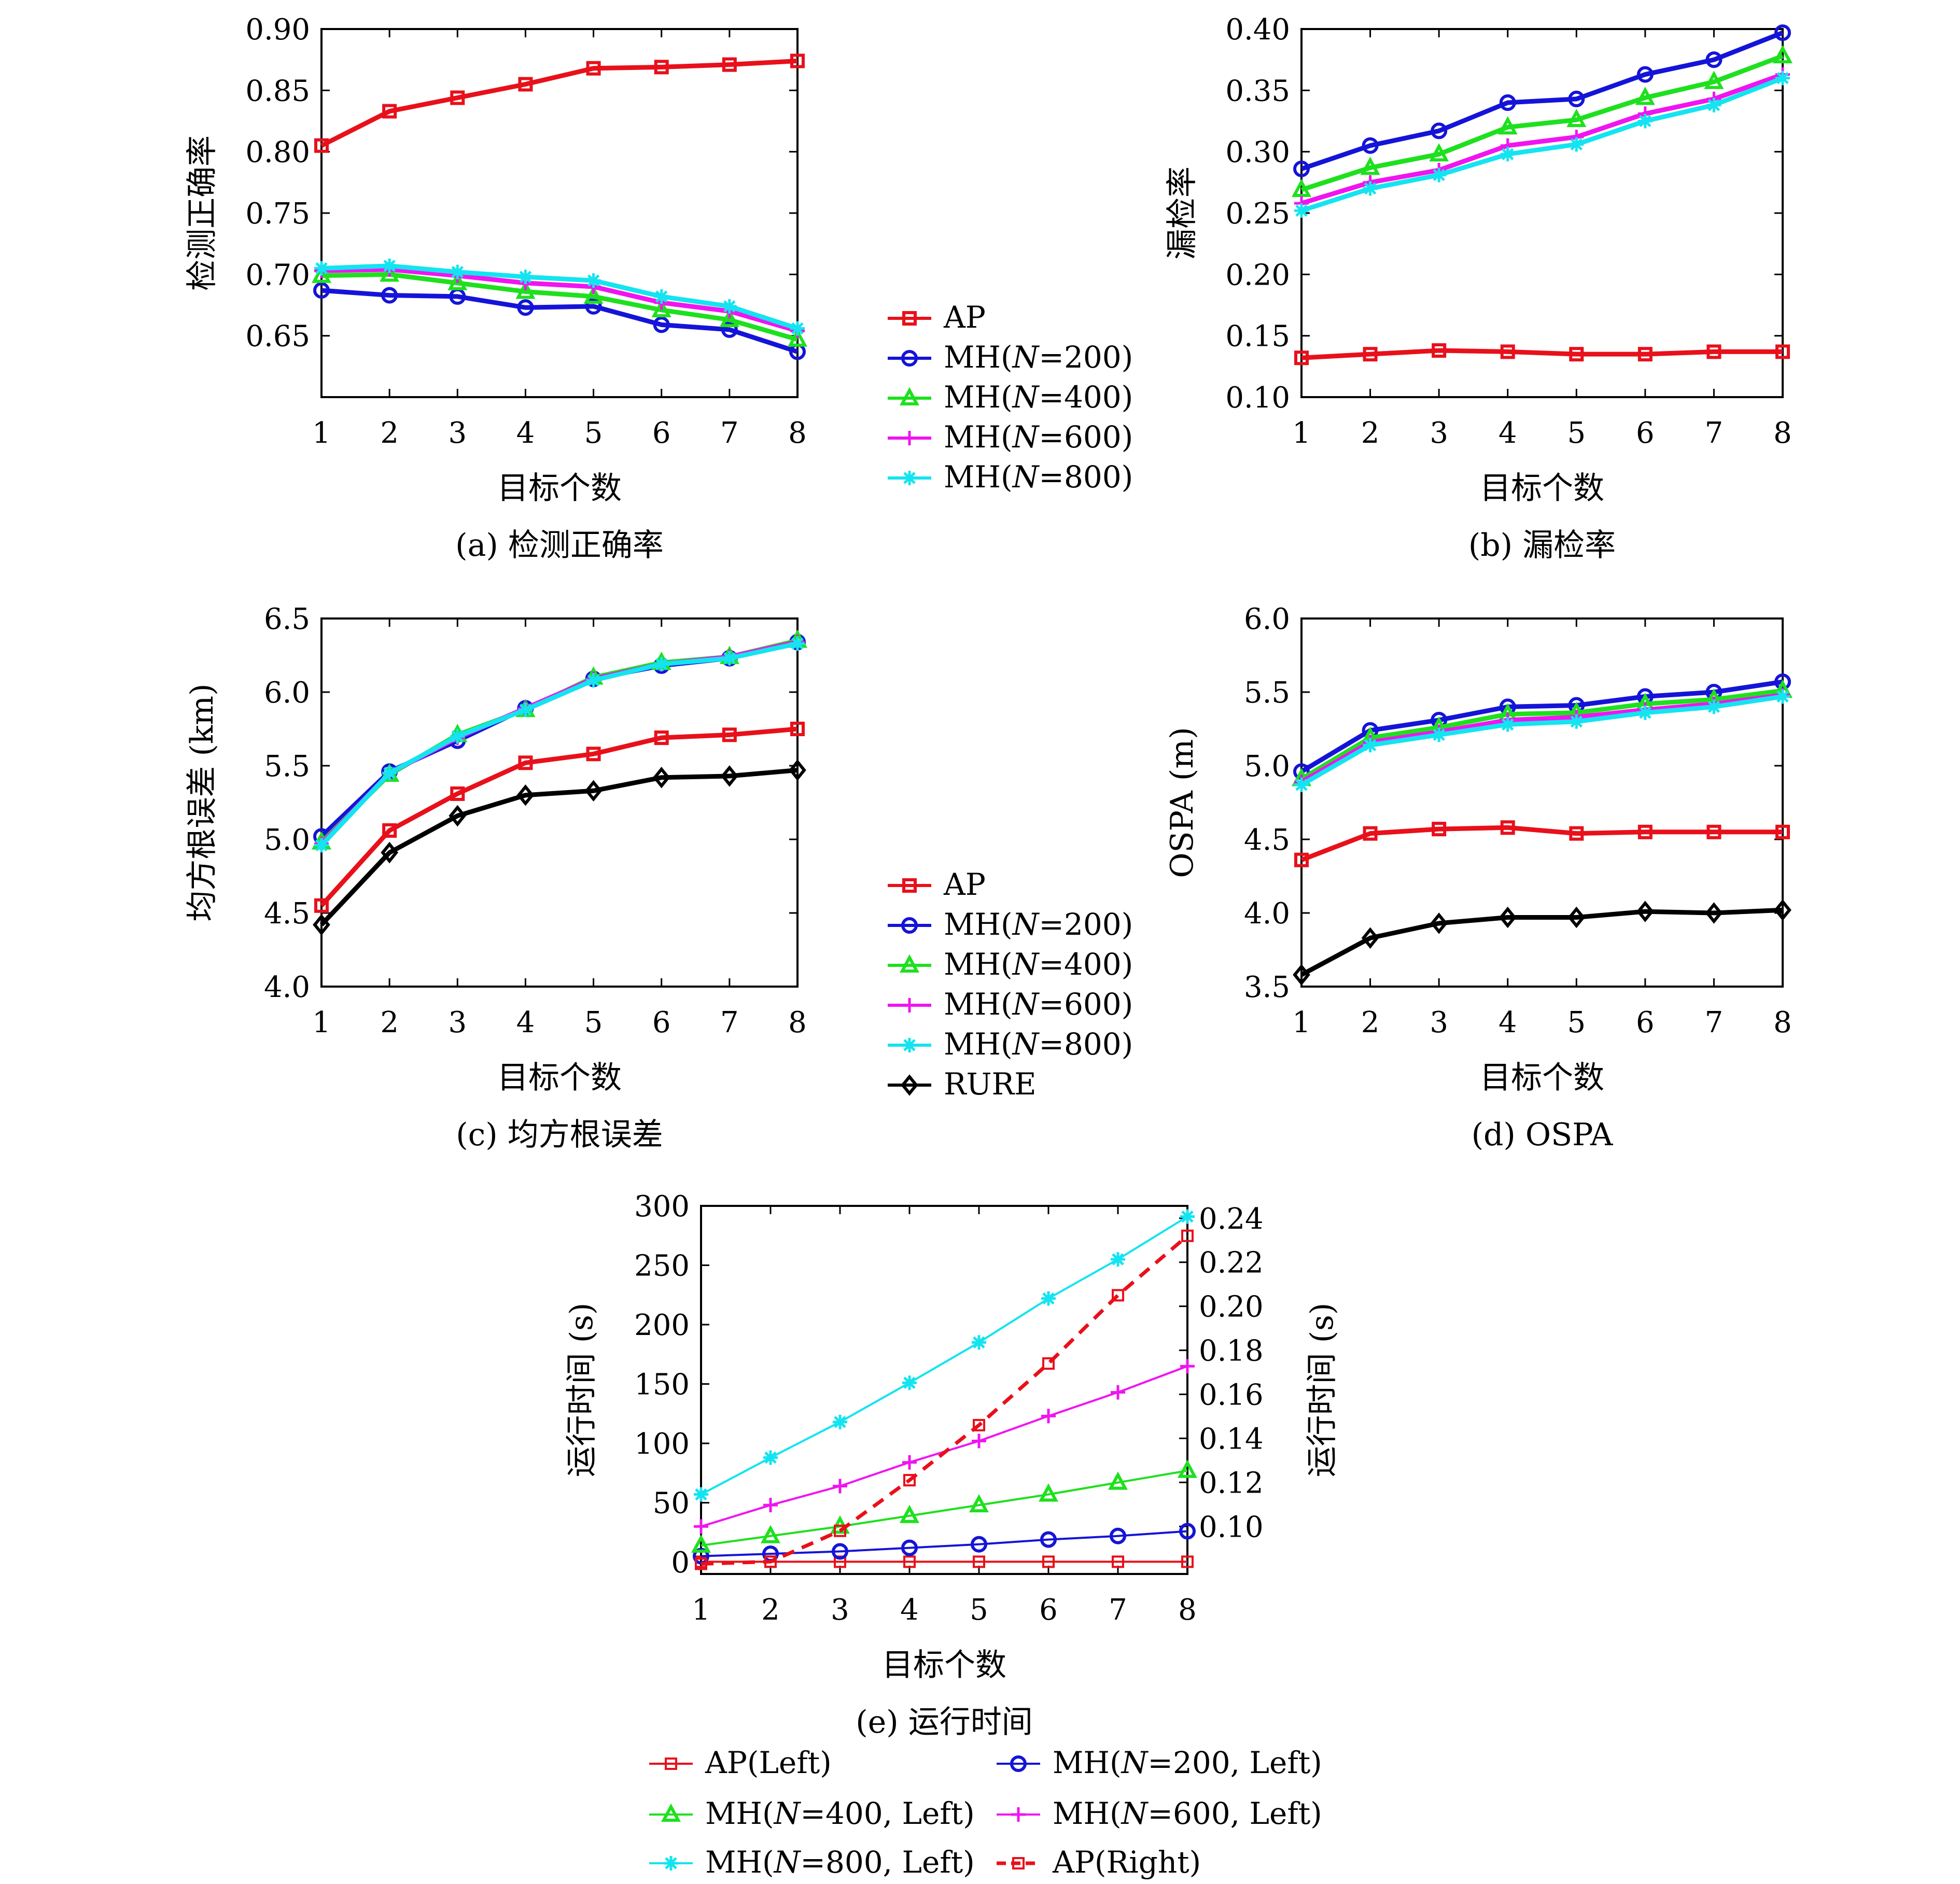  What do you see at coordinates (964, 318) in the screenshot?
I see `legend-label: AP` at bounding box center [964, 318].